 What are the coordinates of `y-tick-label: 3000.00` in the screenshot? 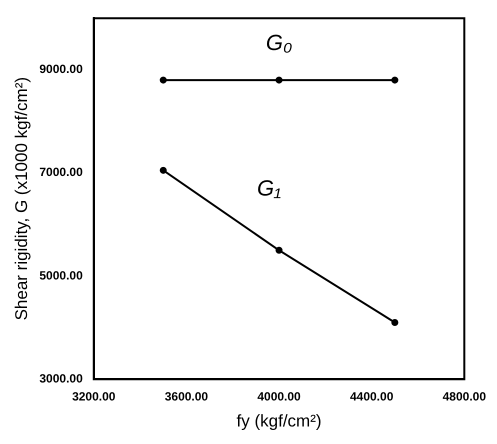 It's located at (61, 379).